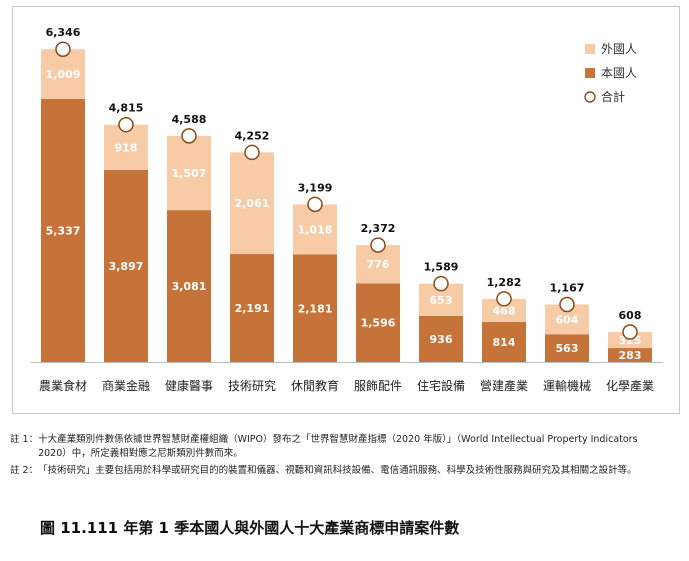  Describe the element at coordinates (63, 32) in the screenshot. I see `data-label-total: 6,346` at that location.